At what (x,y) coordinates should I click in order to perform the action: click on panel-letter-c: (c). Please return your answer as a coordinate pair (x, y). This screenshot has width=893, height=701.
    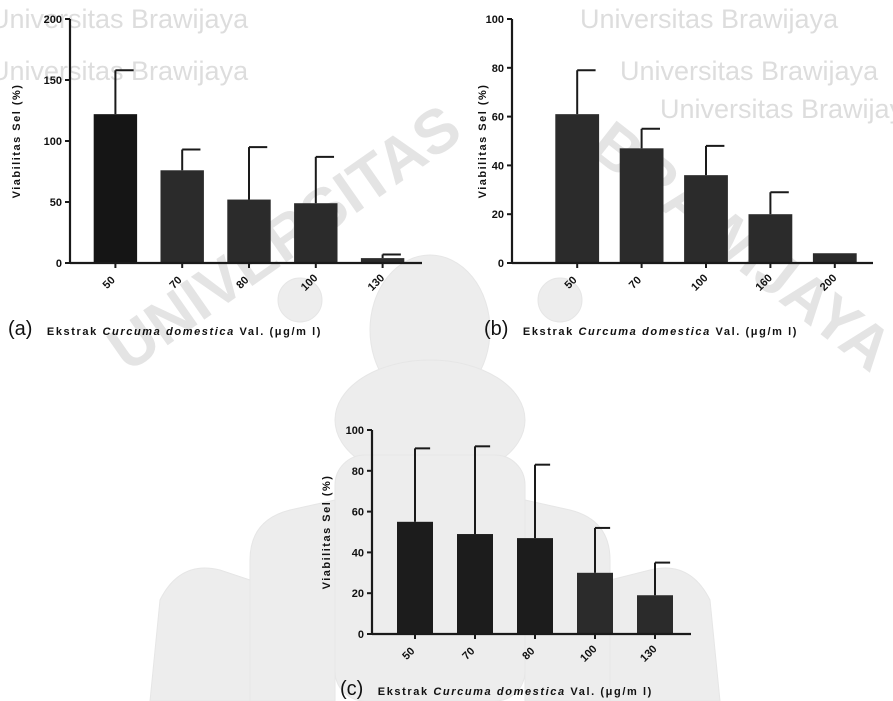
    Looking at the image, I should click on (352, 689).